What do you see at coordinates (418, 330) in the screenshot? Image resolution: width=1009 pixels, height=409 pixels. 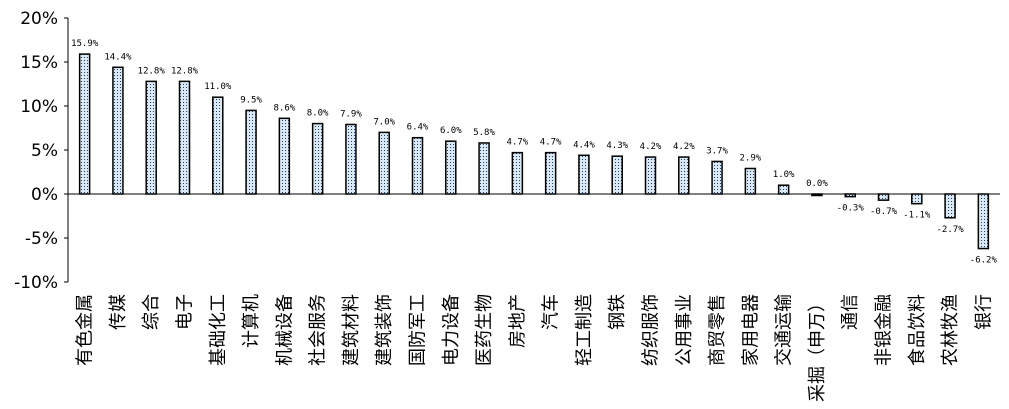 I see `category-label: 国防军工` at bounding box center [418, 330].